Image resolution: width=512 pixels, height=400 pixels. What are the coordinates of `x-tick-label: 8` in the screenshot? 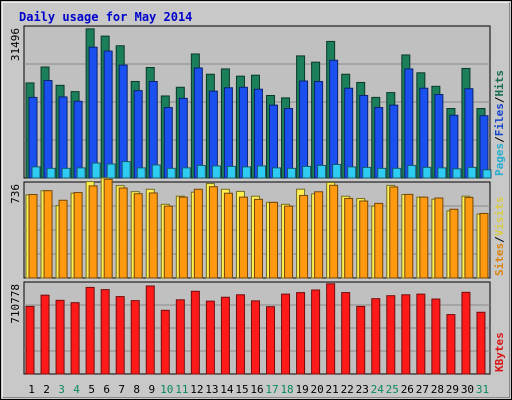 It's located at (136, 389).